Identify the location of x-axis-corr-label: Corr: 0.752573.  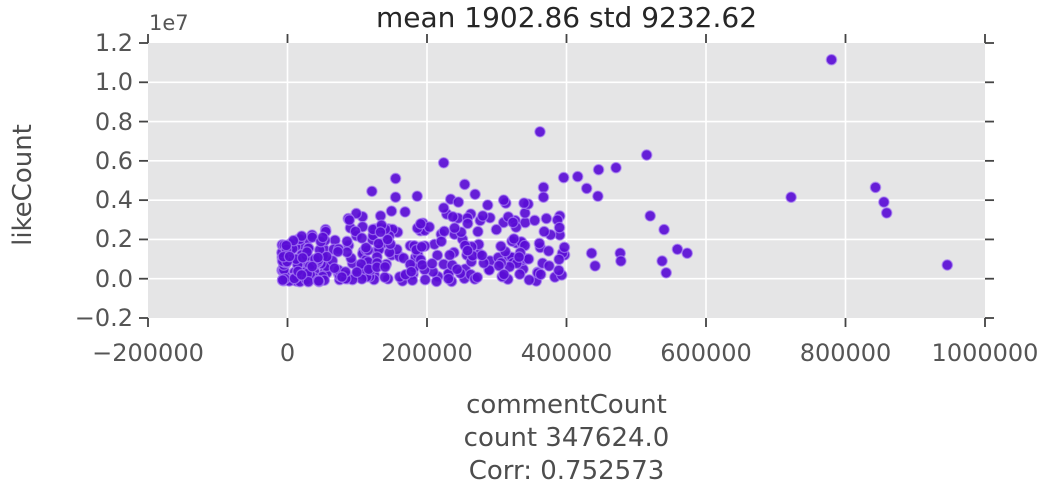
(566, 471).